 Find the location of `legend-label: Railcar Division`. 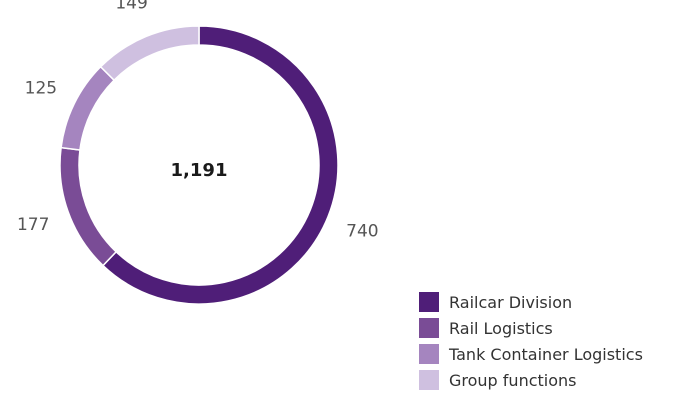

legend-label: Railcar Division is located at coordinates (511, 302).